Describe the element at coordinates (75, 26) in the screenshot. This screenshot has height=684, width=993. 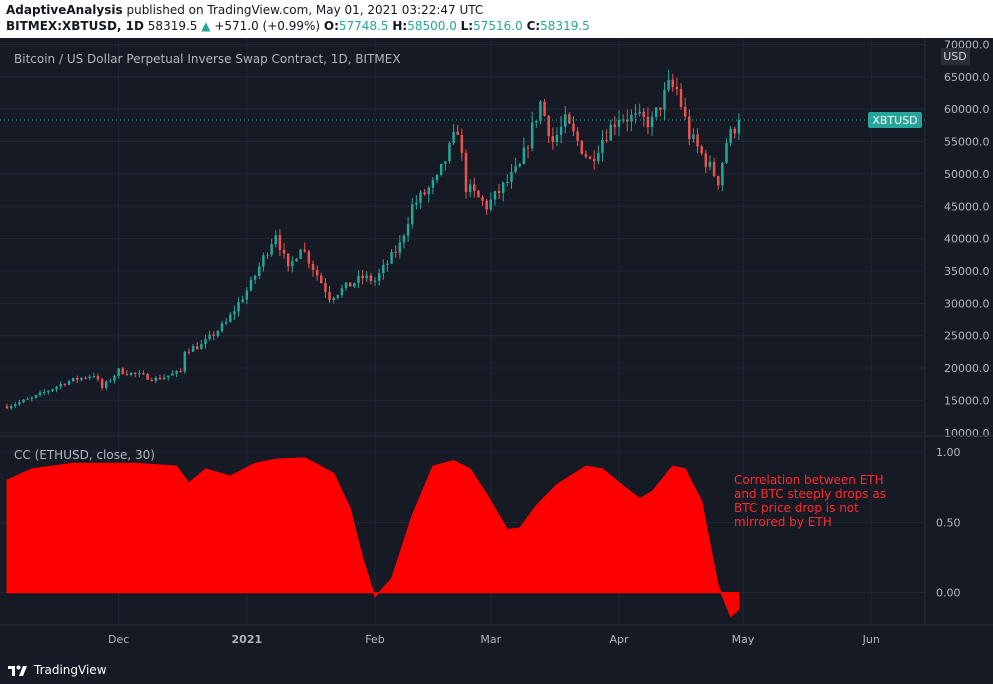
I see `symbol-label: BITMEX:XBTUSD, 1D` at that location.